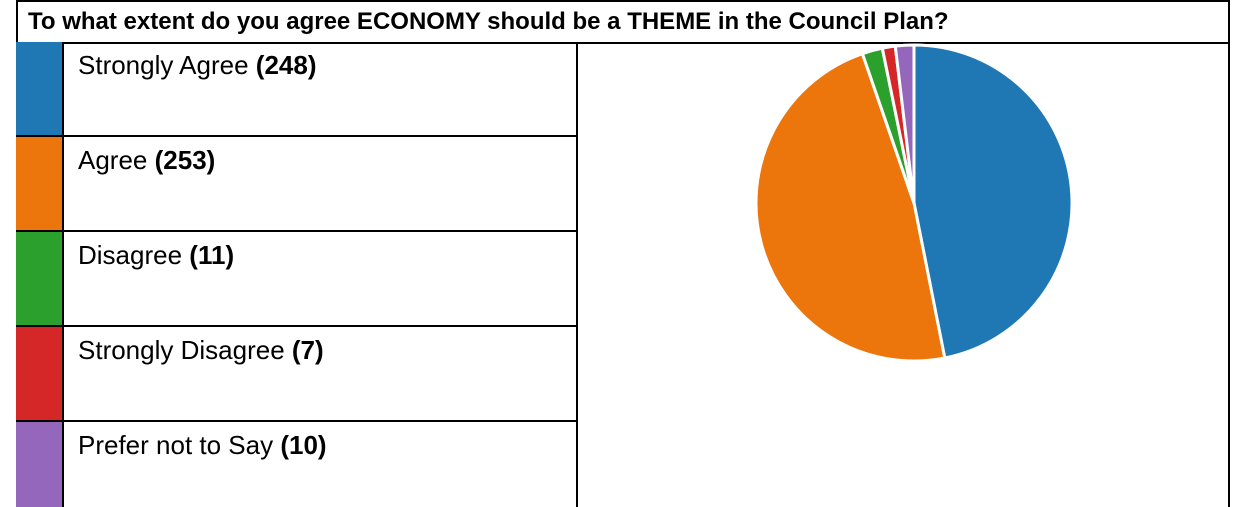 This screenshot has height=507, width=1234. I want to click on legend-label: Strongly Agree (248), so click(197, 65).